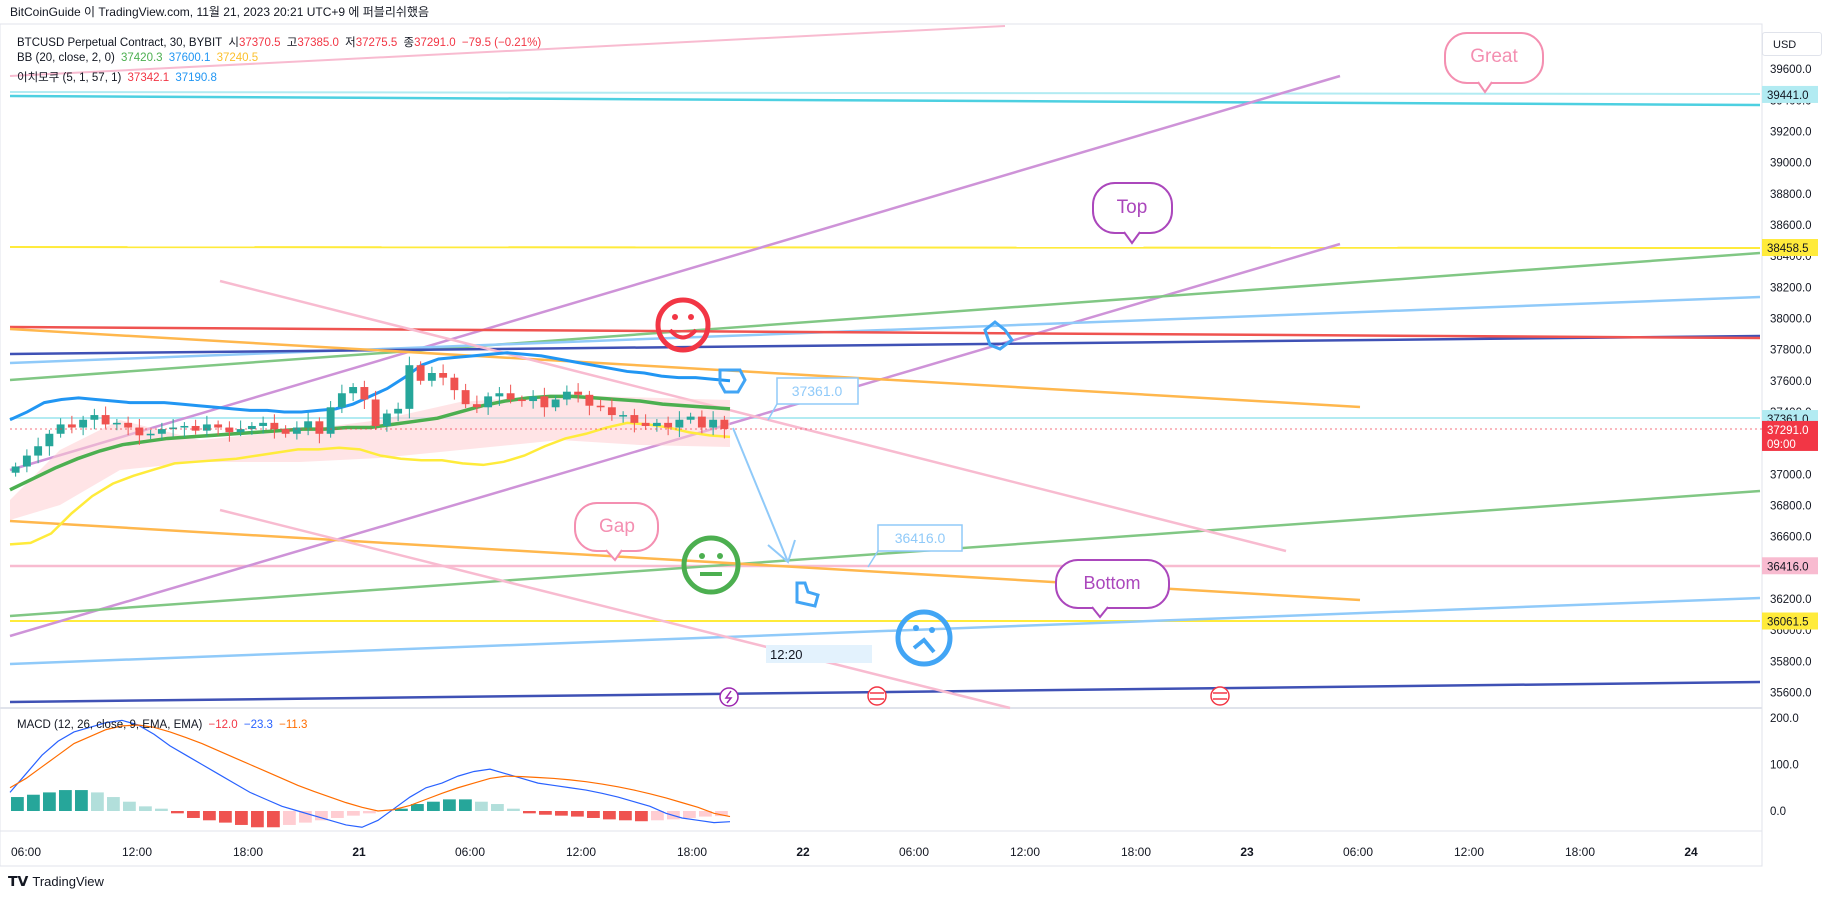  I want to click on currency-label: USD, so click(1785, 45).